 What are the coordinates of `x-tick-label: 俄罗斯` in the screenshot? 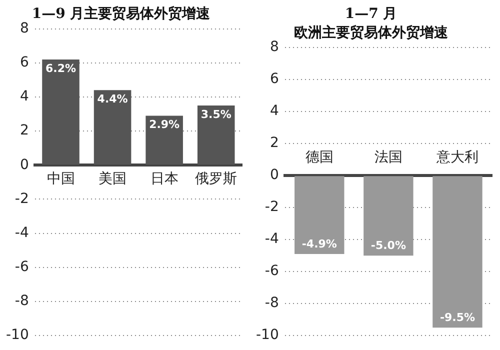 It's located at (216, 179).